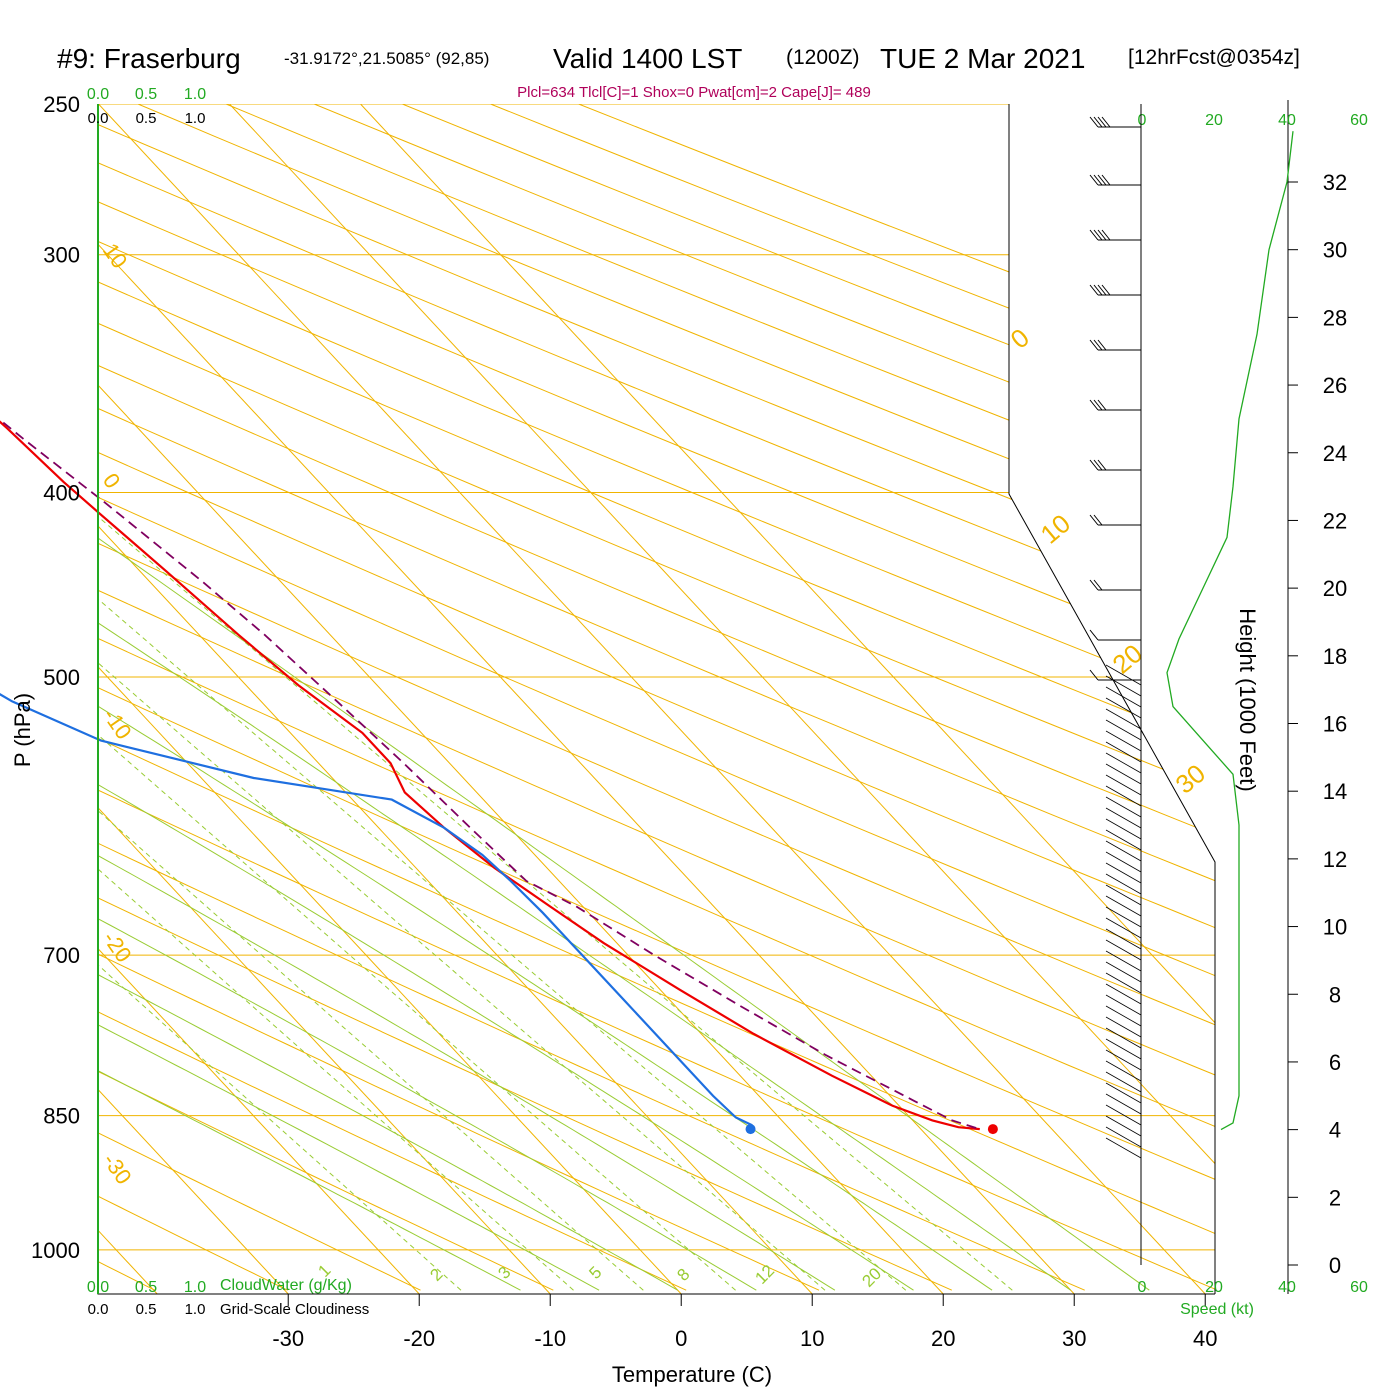 The image size is (1400, 1400). What do you see at coordinates (436, 1275) in the screenshot?
I see `mixing-ratio-label: 2` at bounding box center [436, 1275].